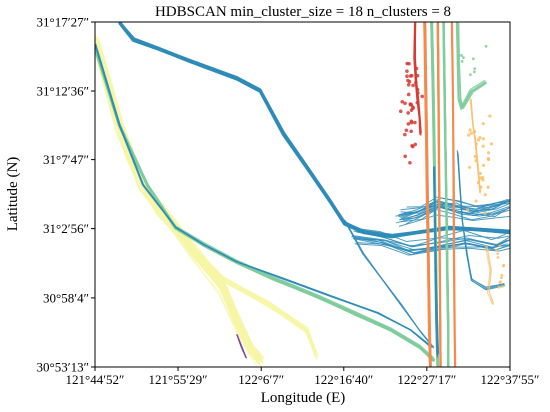 The image size is (550, 412). Describe the element at coordinates (510, 379) in the screenshot. I see `x-tick-label: 122°37′55″` at that location.